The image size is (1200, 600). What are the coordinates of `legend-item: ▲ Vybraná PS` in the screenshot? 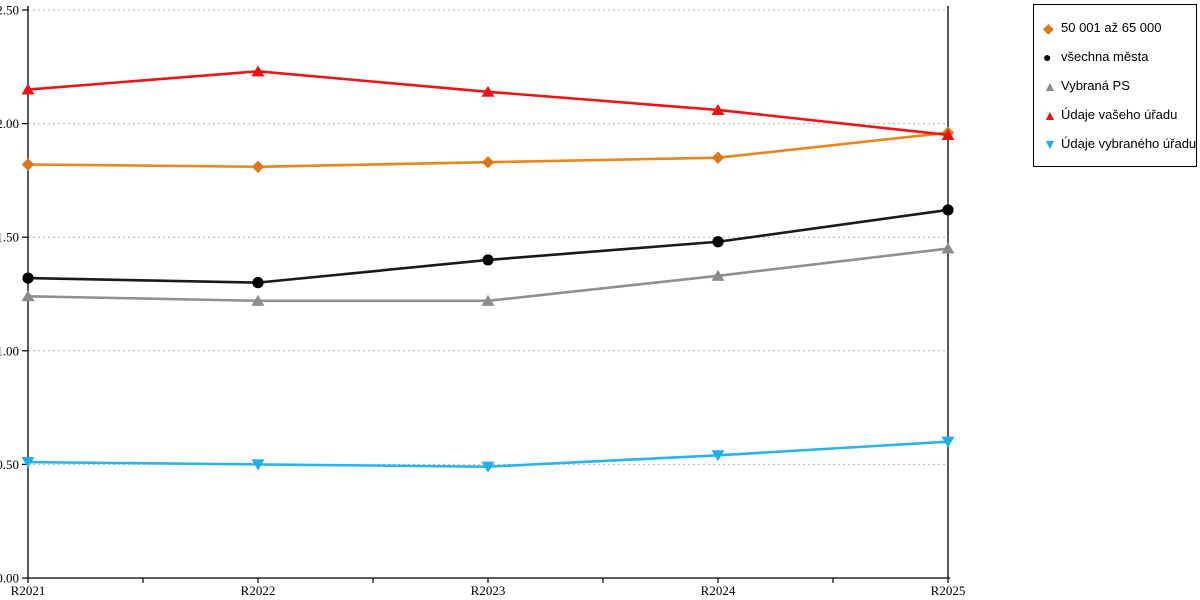 It's located at (1115, 85).